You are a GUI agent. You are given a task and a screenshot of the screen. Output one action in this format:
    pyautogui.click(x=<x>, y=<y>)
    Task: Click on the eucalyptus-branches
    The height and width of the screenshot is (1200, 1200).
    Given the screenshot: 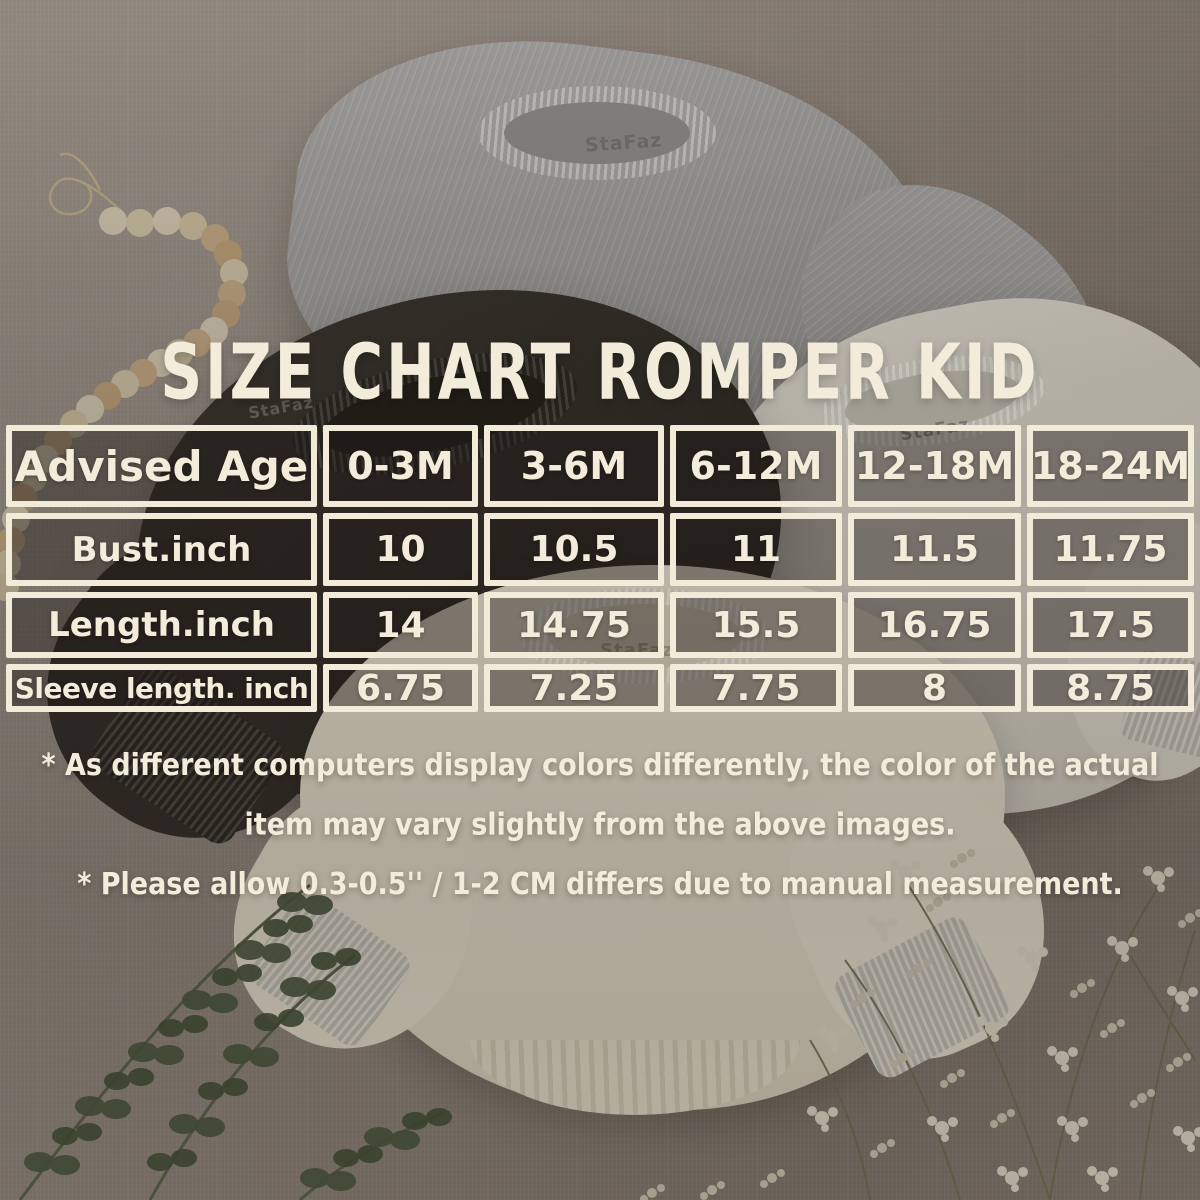 What is the action you would take?
    pyautogui.click(x=235, y=1041)
    